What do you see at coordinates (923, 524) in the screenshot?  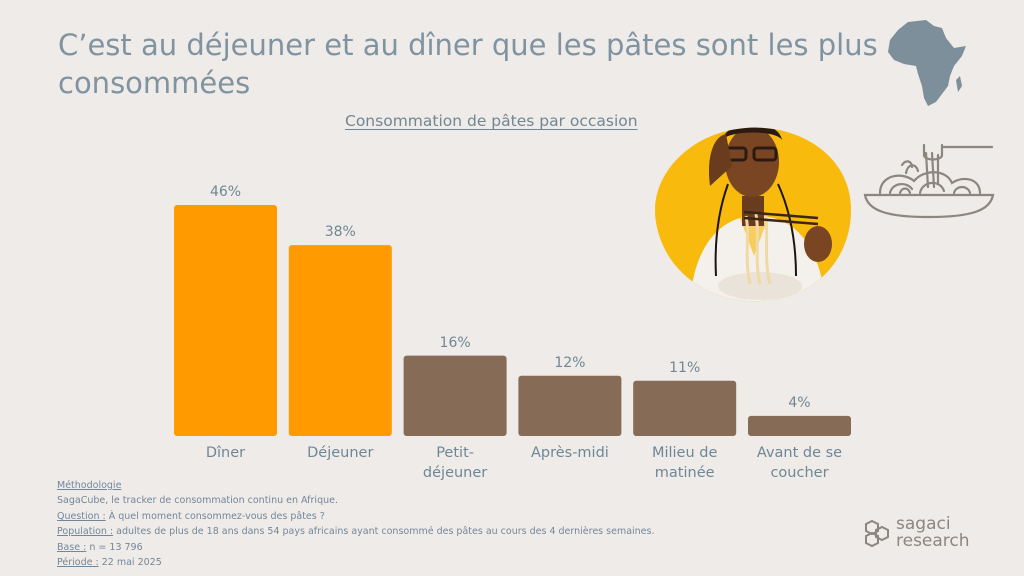 I see `logo-line-1: sagaci` at bounding box center [923, 524].